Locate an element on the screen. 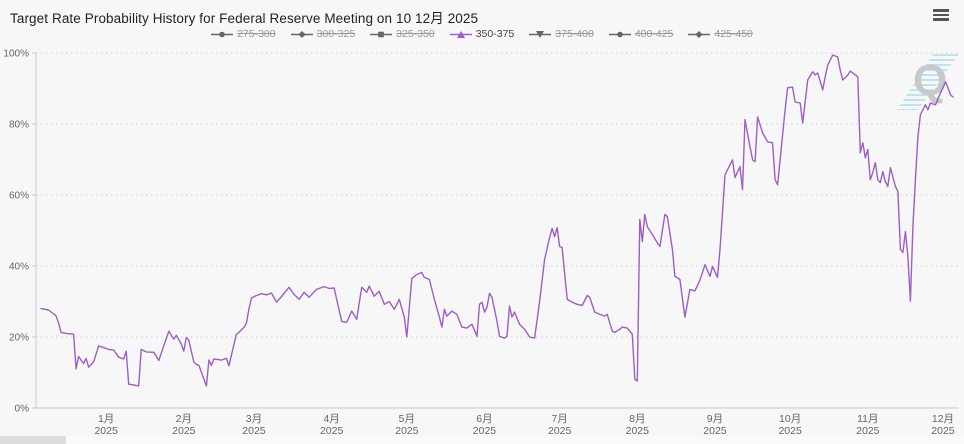 The image size is (964, 444). legend-triangle-up-icon is located at coordinates (460, 34).